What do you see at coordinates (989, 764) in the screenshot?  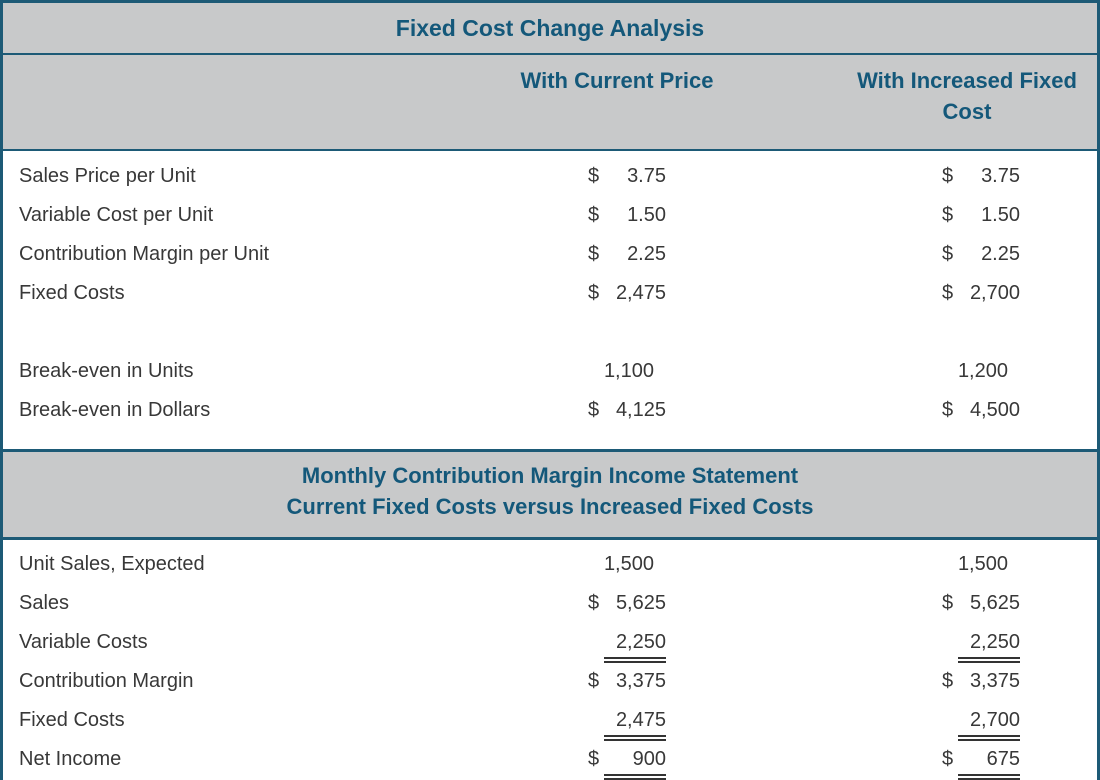 I see `value-text: 675` at bounding box center [989, 764].